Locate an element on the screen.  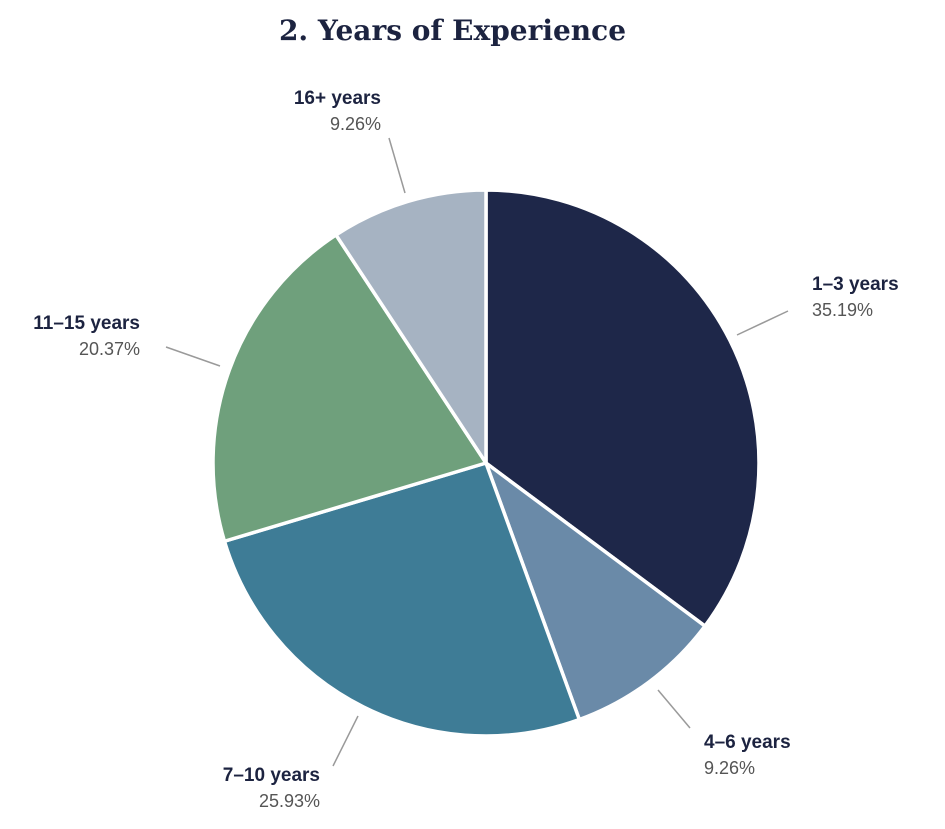
slice-label: 4–6 years is located at coordinates (747, 742).